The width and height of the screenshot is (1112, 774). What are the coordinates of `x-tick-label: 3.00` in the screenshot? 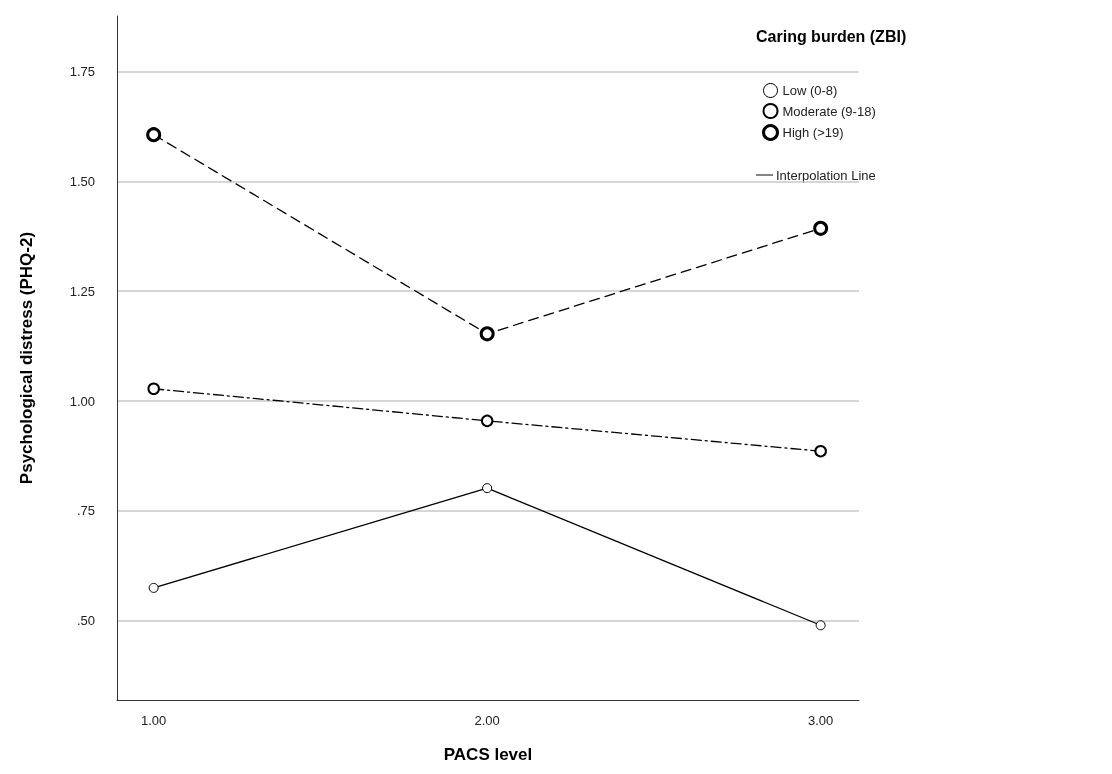 It's located at (820, 720).